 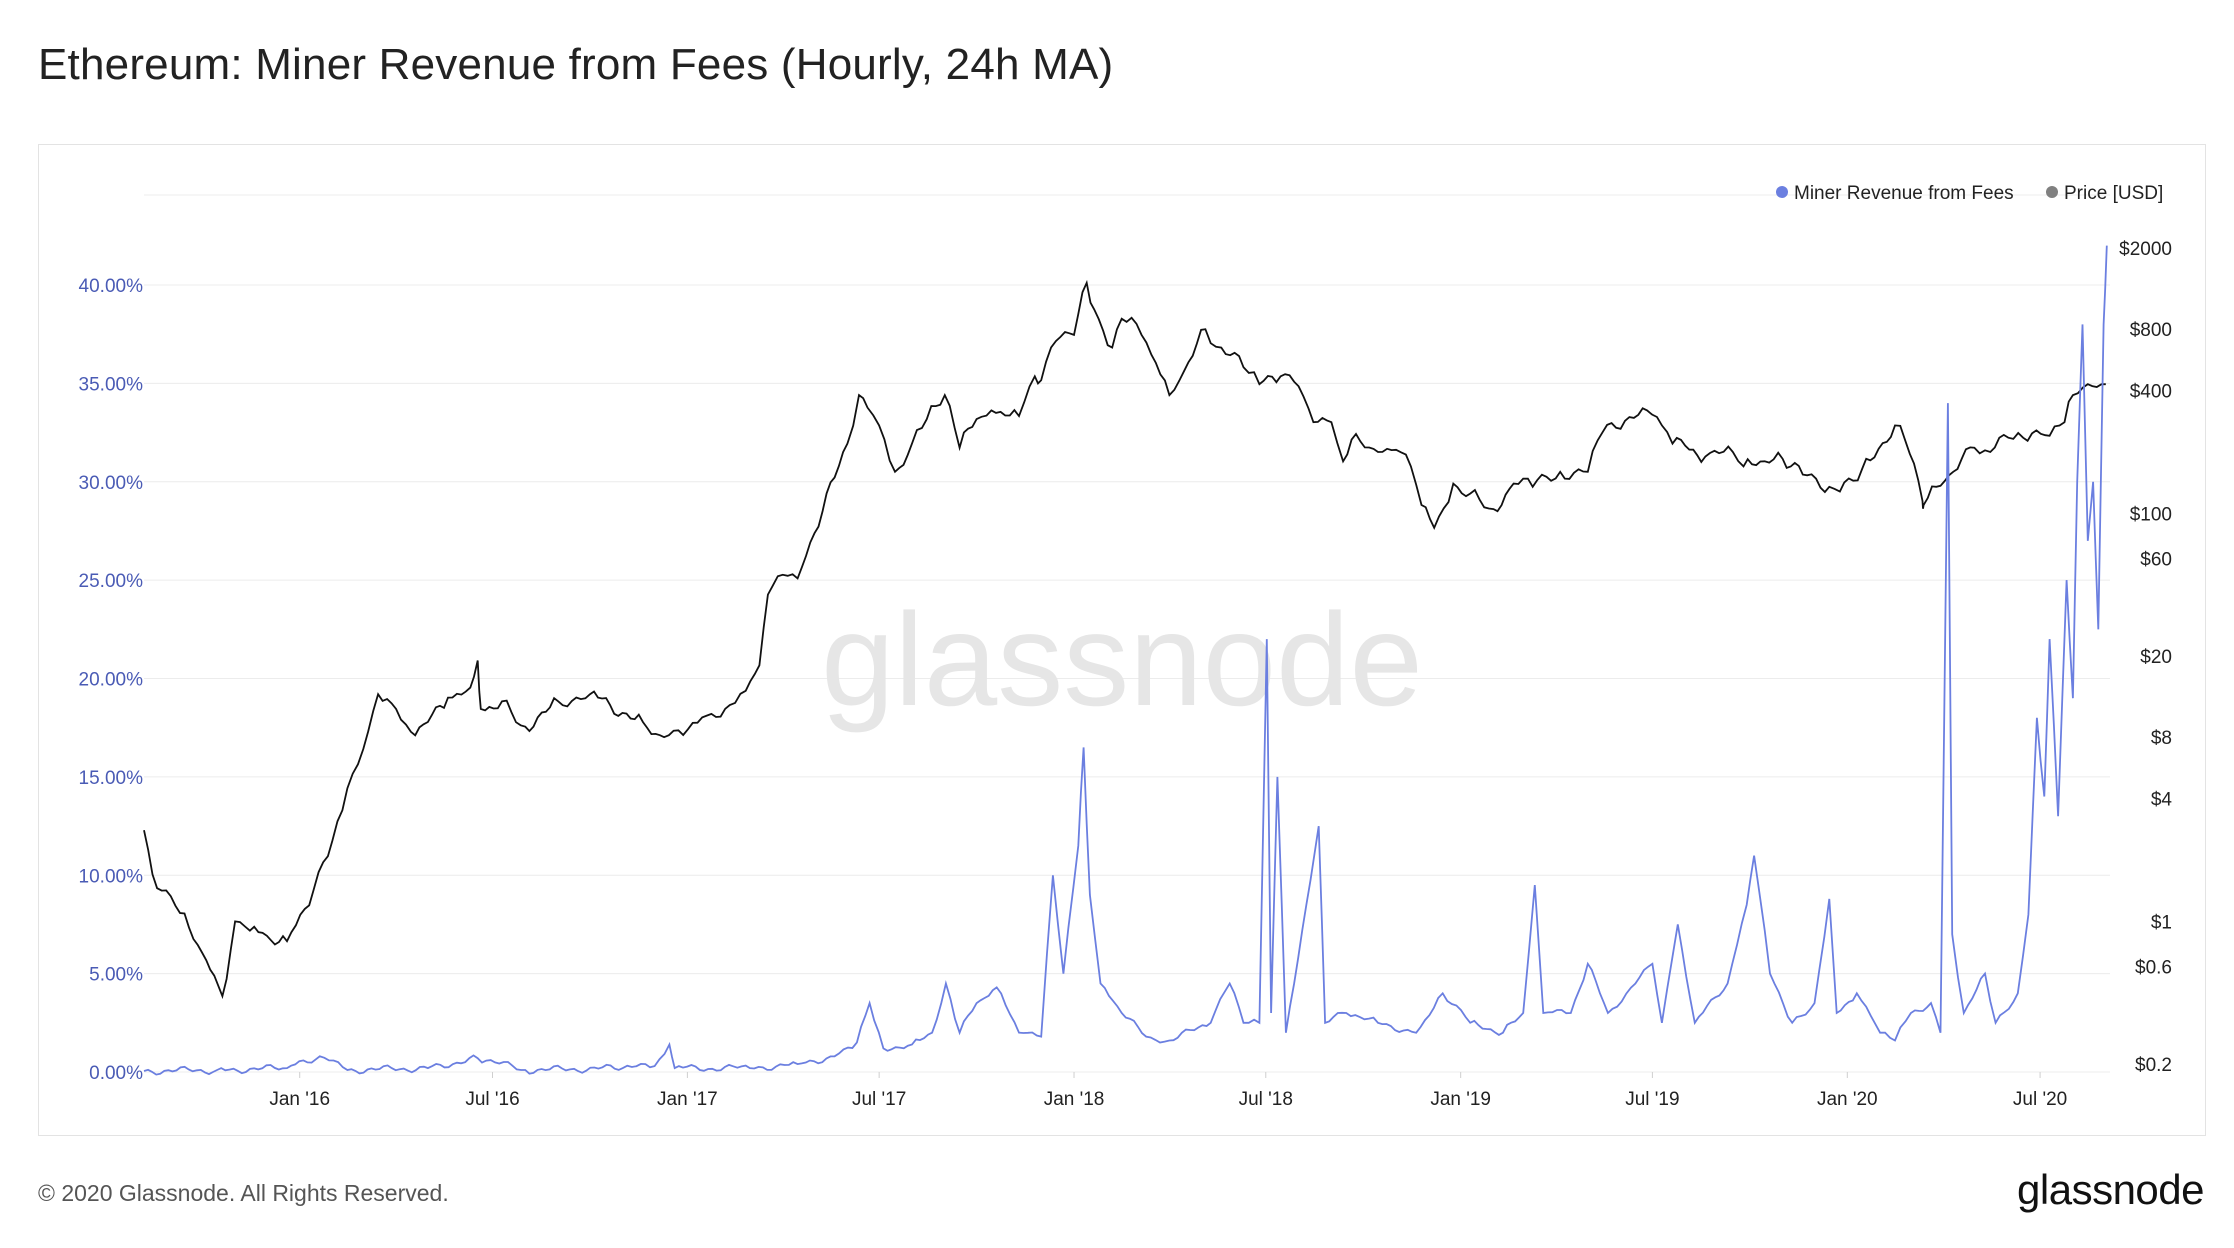 What do you see at coordinates (111, 483) in the screenshot?
I see `left-axis-tick-label: 30.00%` at bounding box center [111, 483].